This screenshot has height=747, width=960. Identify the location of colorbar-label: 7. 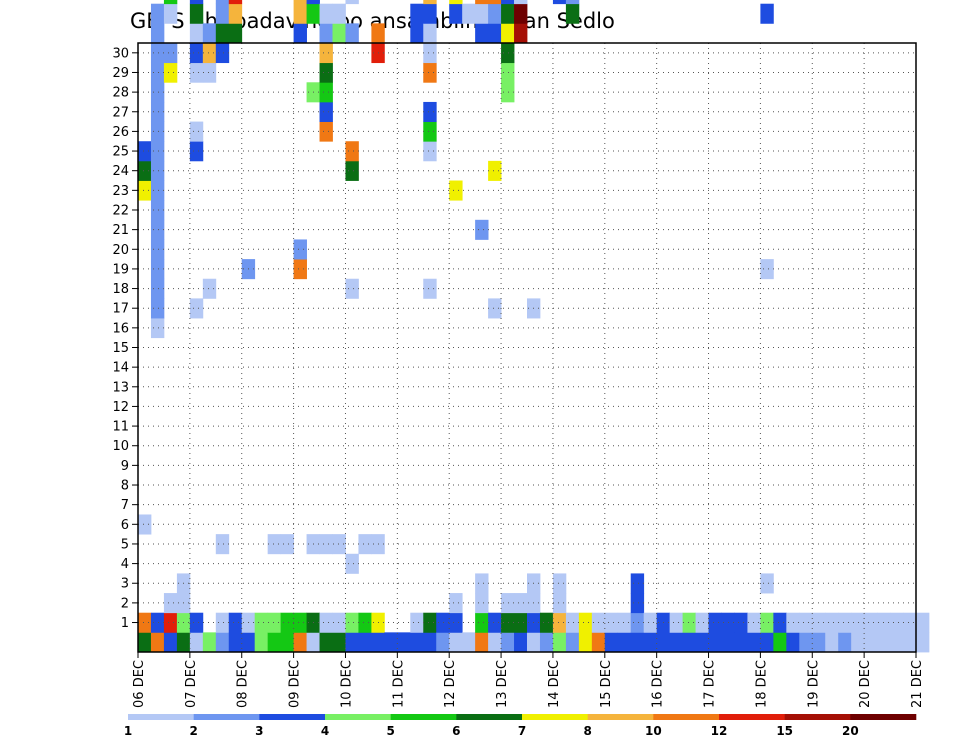
(522, 731).